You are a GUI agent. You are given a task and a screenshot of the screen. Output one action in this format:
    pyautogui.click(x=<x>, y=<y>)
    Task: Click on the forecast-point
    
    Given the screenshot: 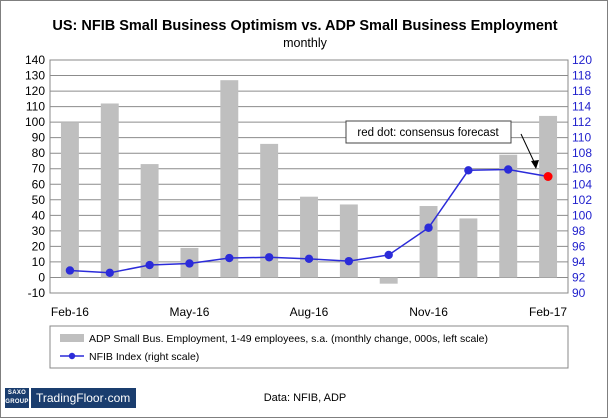 What is the action you would take?
    pyautogui.click(x=548, y=176)
    